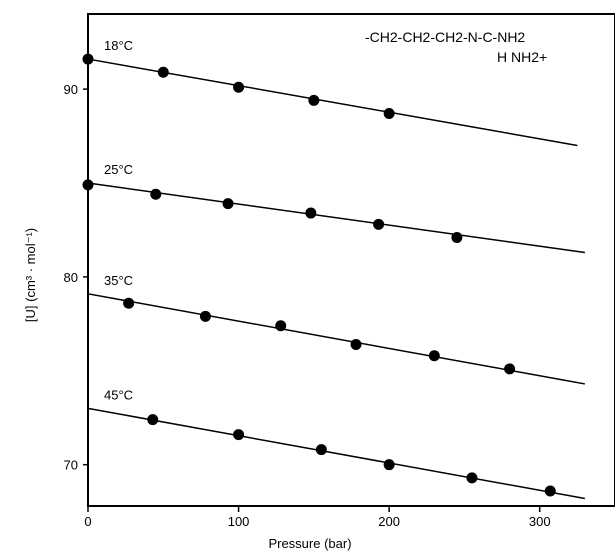 The image size is (615, 557). What do you see at coordinates (522, 57) in the screenshot?
I see `structure-sub: H NH2+` at bounding box center [522, 57].